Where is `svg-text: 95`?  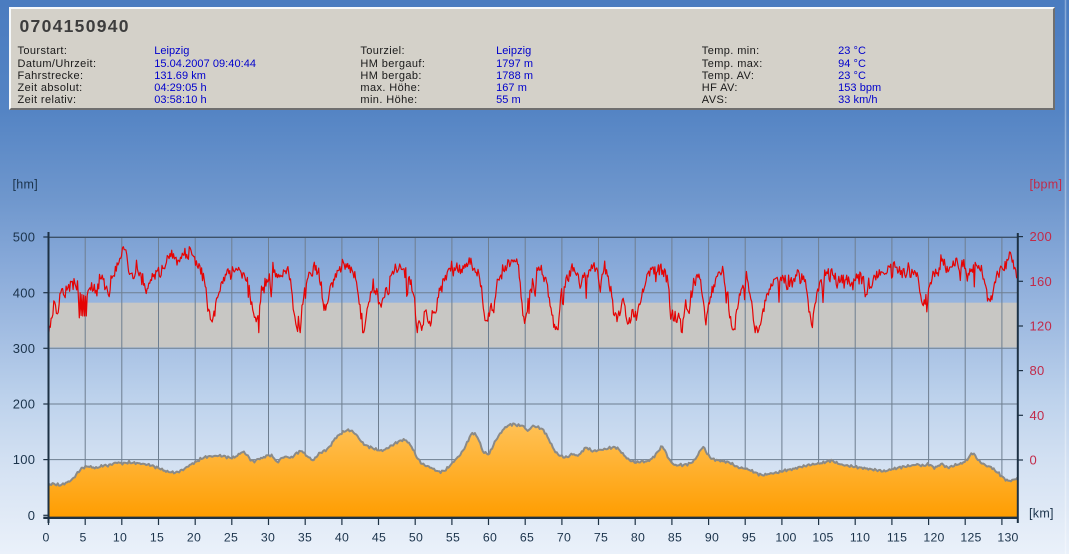
svg-text: 95 is located at coordinates (749, 538).